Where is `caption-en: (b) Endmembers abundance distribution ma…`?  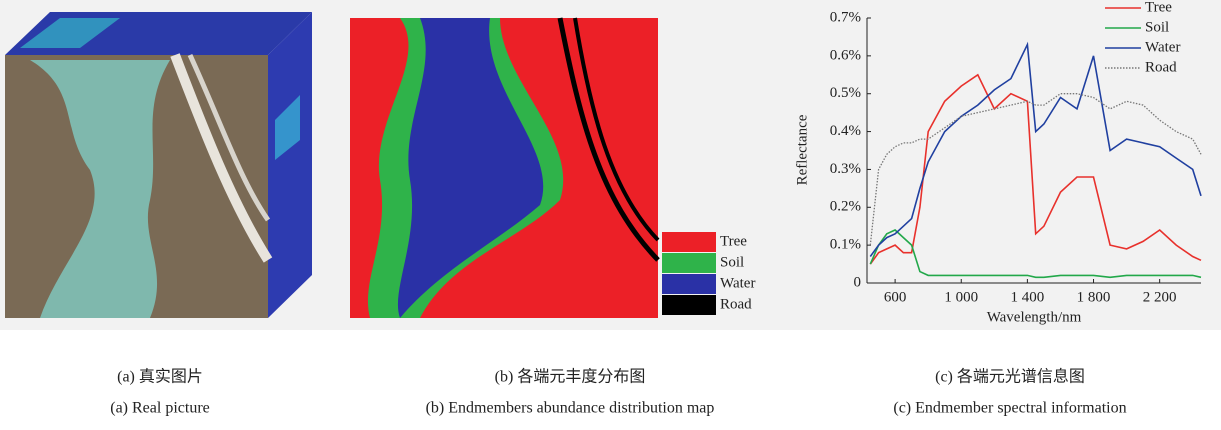 caption-en: (b) Endmembers abundance distribution ma… is located at coordinates (570, 408).